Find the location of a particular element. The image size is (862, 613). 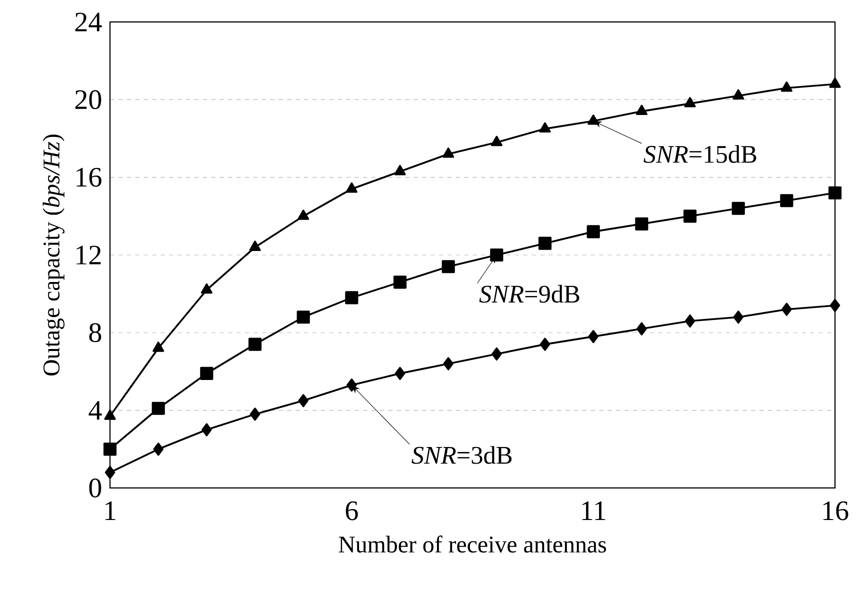

y-tick-label: 16 is located at coordinates (89, 177).